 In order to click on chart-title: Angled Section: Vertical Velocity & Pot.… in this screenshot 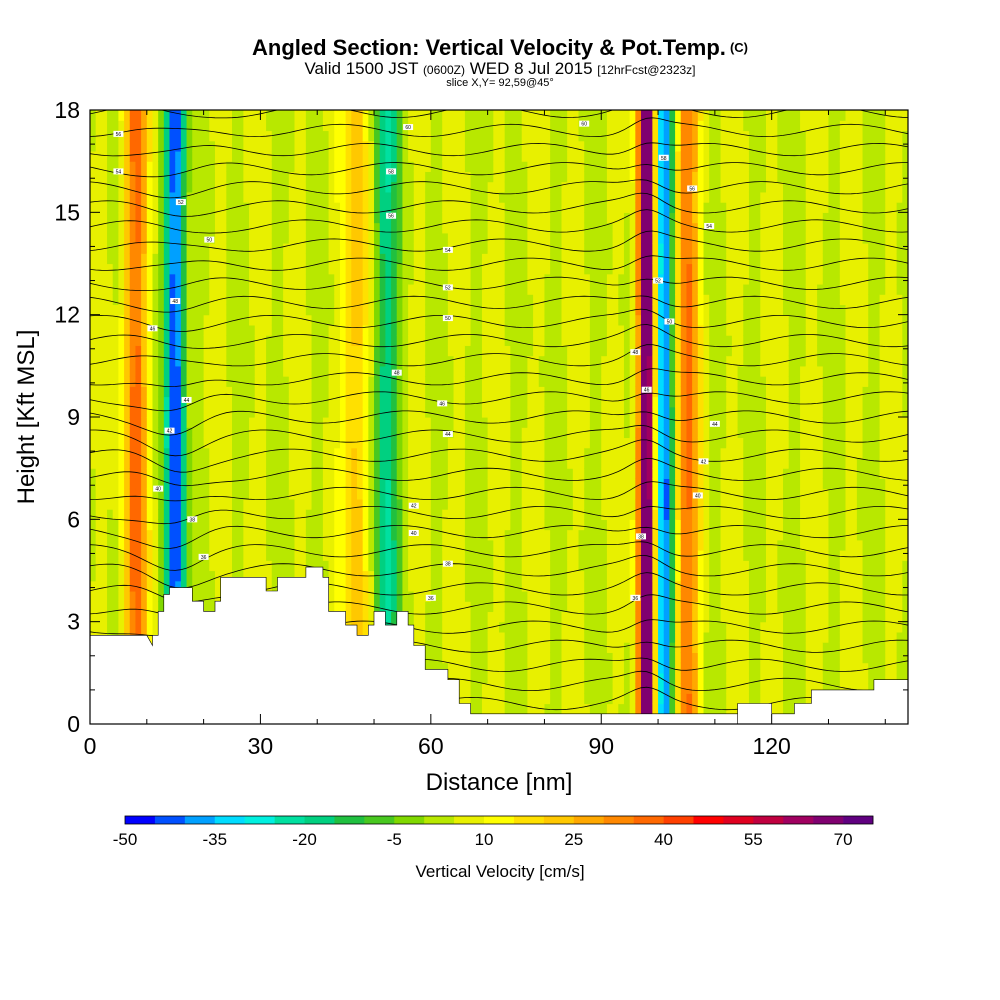, I will do `click(500, 48)`.